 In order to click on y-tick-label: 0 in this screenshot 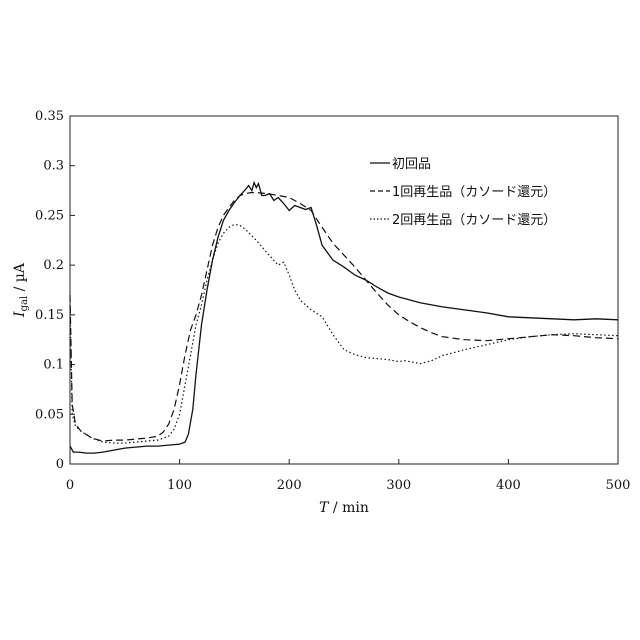, I will do `click(60, 464)`.